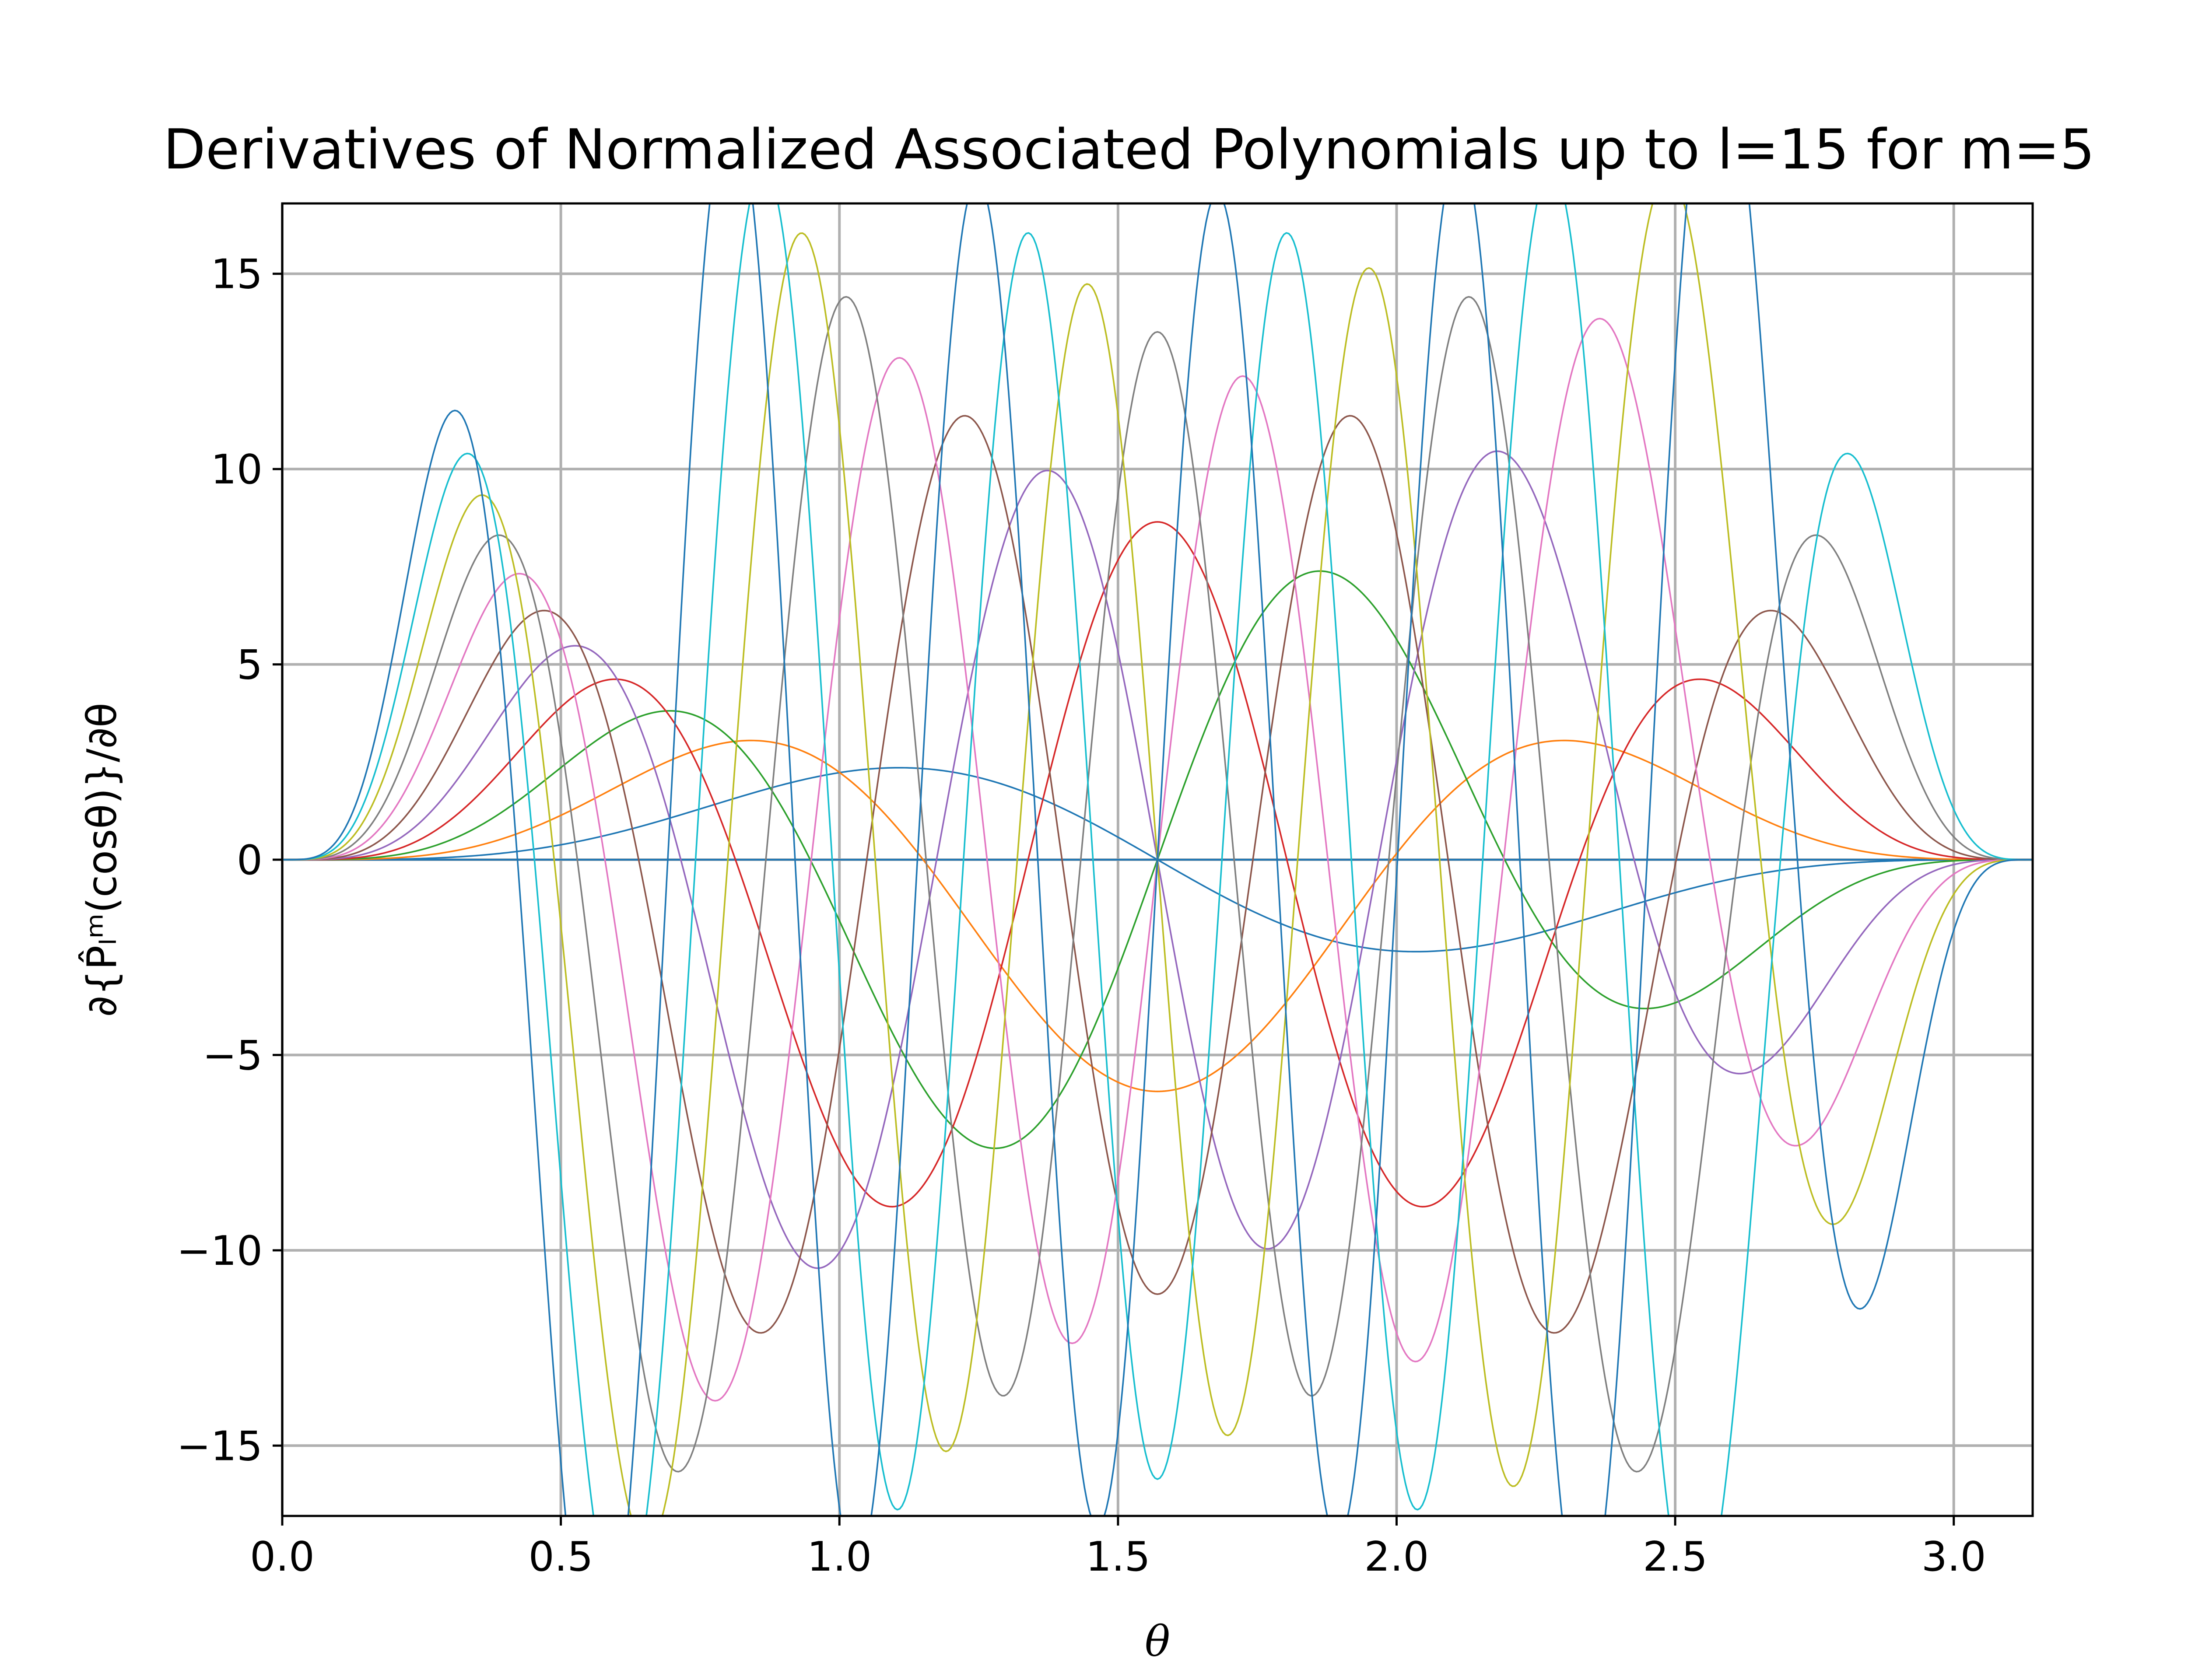  I want to click on y-tick-label: −10, so click(220, 1250).